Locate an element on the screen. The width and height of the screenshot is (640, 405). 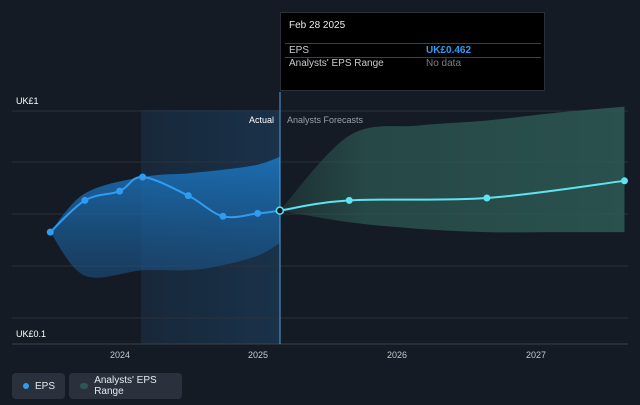
x-tick-2024: 2024 is located at coordinates (120, 355).